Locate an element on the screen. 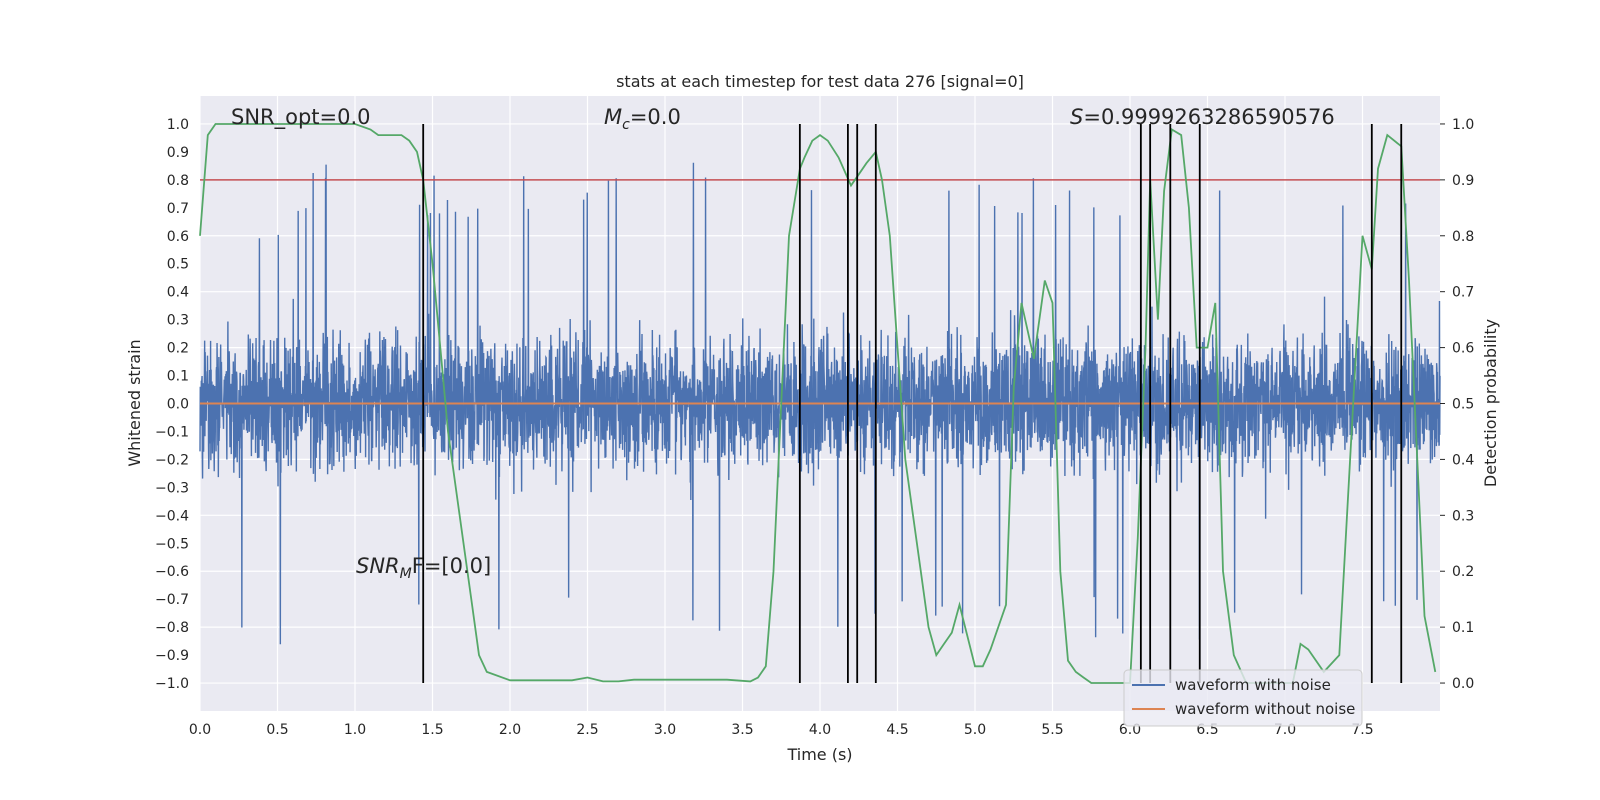 This screenshot has height=800, width=1600. y2-tick-label: 0.9 is located at coordinates (1463, 181).